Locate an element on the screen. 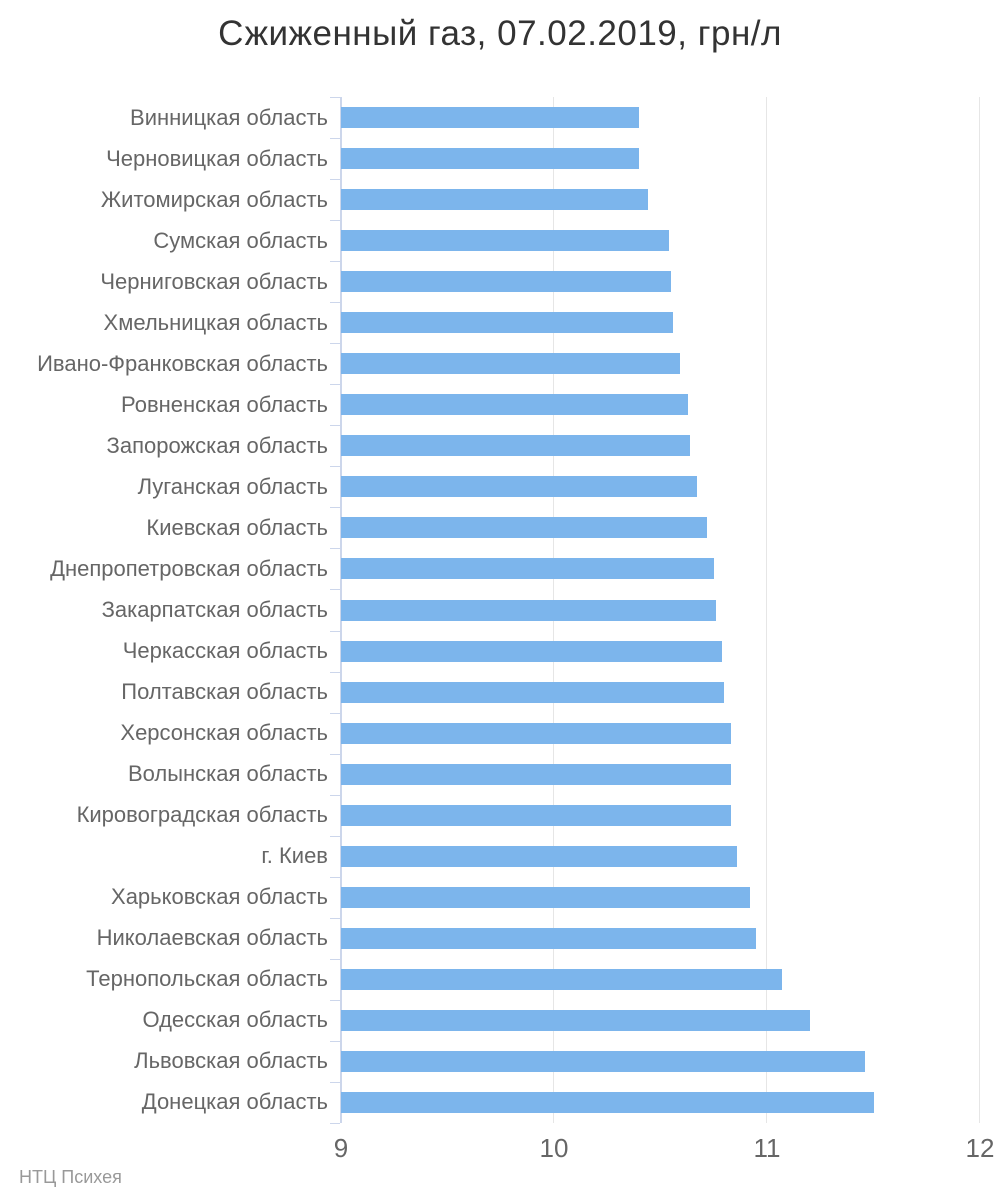 The image size is (1000, 1200). category-label: Тернопольская область is located at coordinates (207, 979).